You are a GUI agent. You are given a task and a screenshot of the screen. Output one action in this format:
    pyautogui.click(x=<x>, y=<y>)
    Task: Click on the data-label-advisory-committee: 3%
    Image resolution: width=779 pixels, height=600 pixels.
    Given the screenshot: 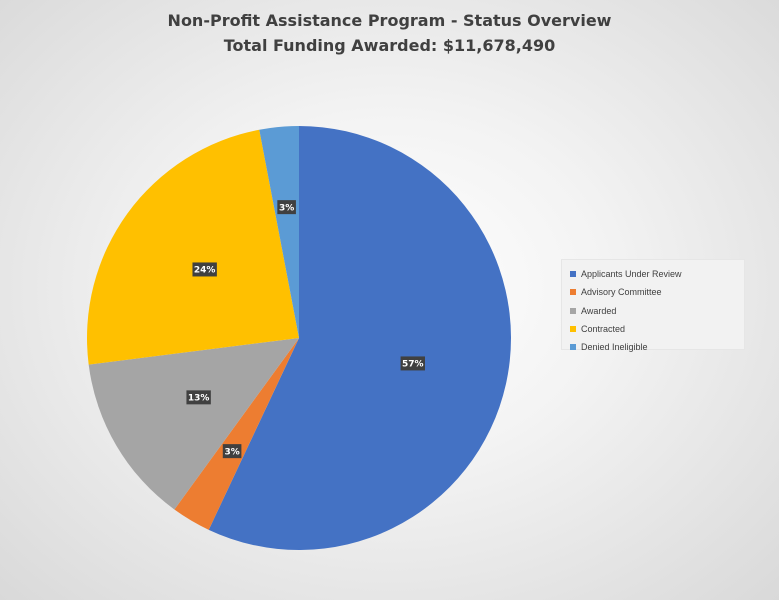 What is the action you would take?
    pyautogui.click(x=232, y=451)
    